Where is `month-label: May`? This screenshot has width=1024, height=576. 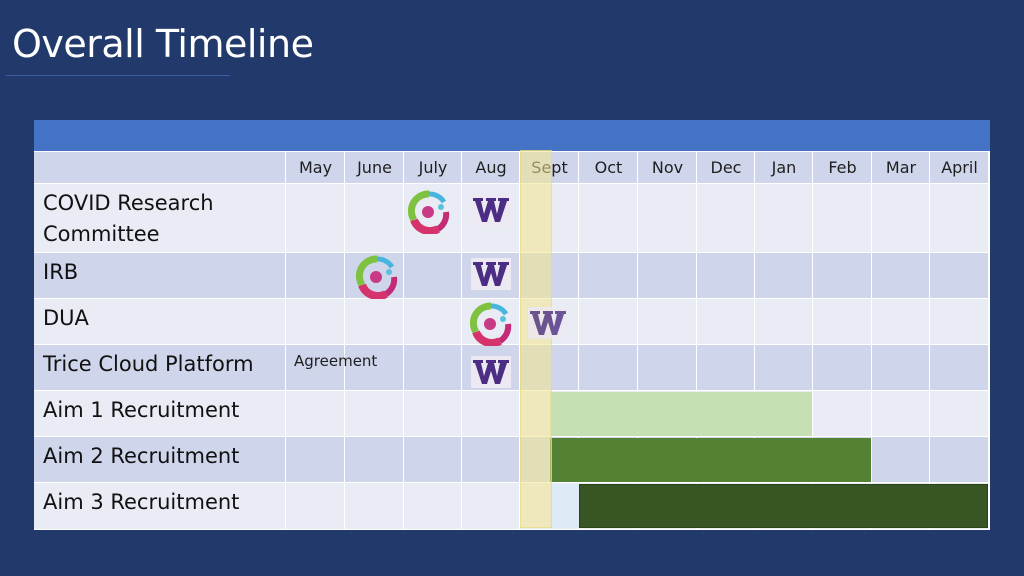 month-label: May is located at coordinates (315, 167).